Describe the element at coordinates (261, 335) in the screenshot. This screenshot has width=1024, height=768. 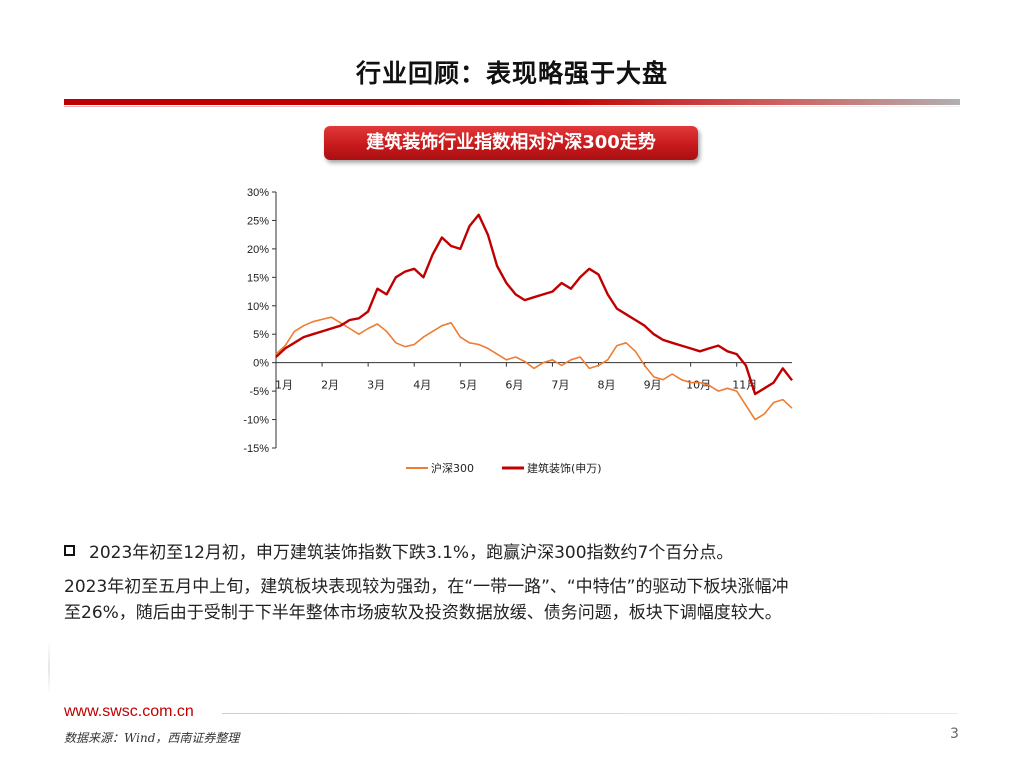
I see `y-tick-label: 5%` at that location.